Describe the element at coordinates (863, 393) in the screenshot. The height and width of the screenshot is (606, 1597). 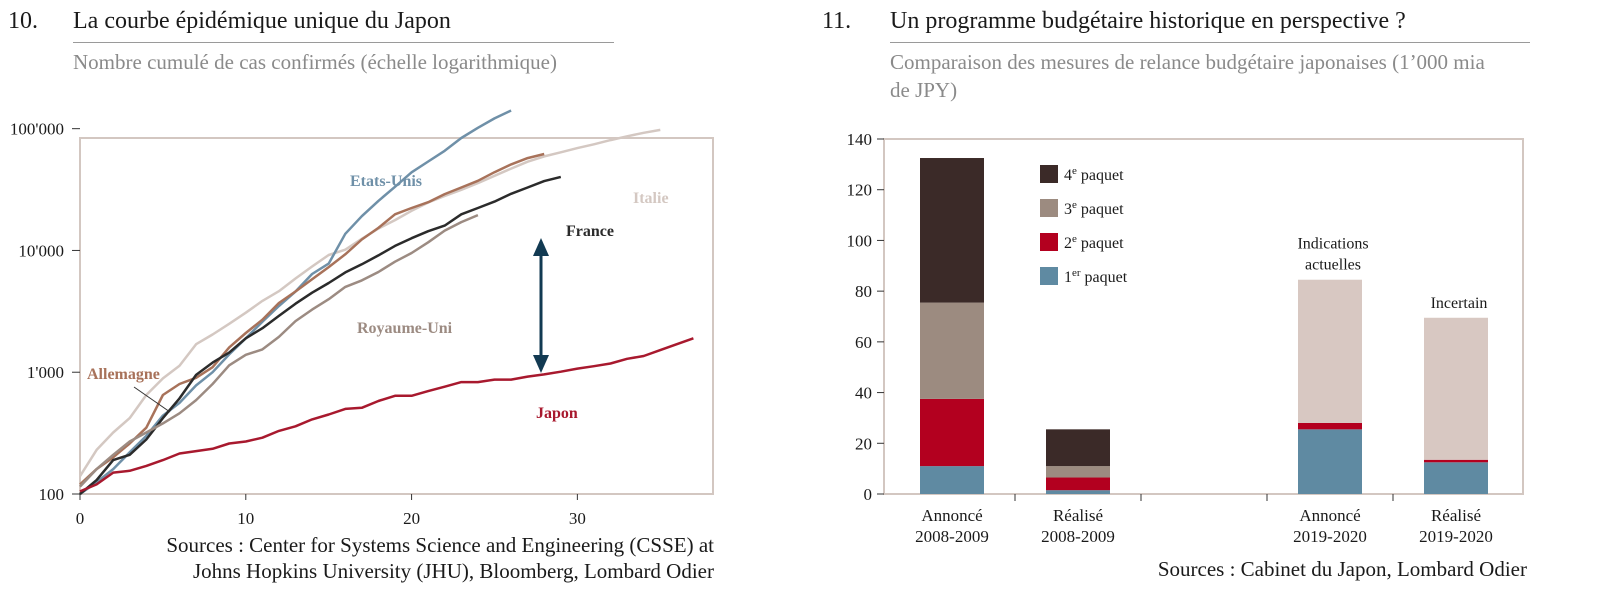
I see `y-tick-label: 40` at that location.